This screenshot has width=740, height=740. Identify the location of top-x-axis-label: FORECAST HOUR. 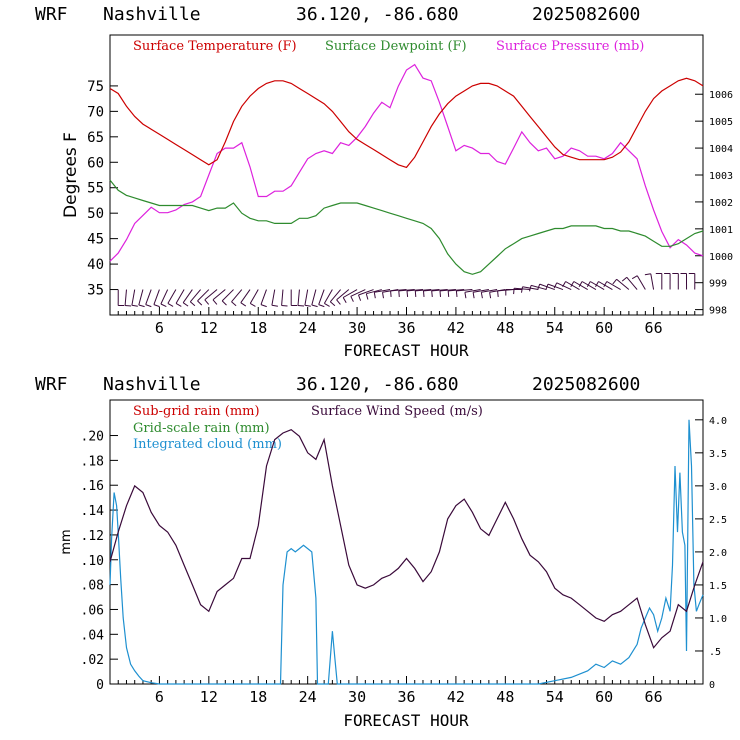
(406, 350).